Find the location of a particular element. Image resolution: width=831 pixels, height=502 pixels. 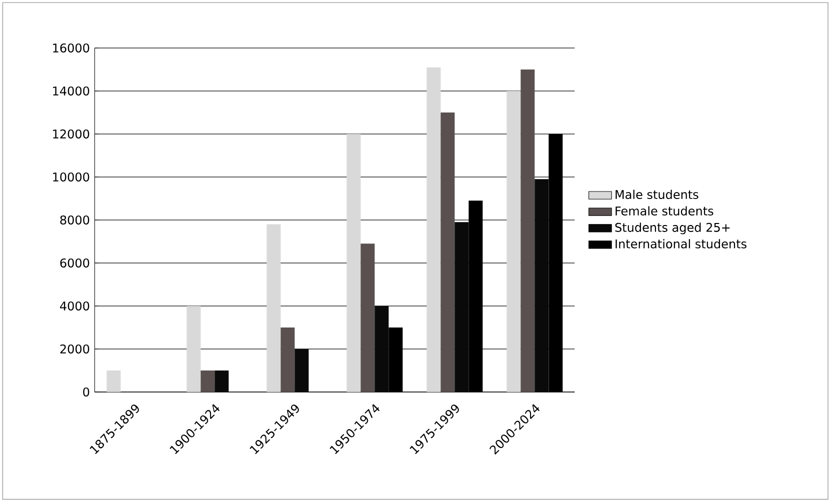

y-tick-label: 4000 is located at coordinates (75, 306).